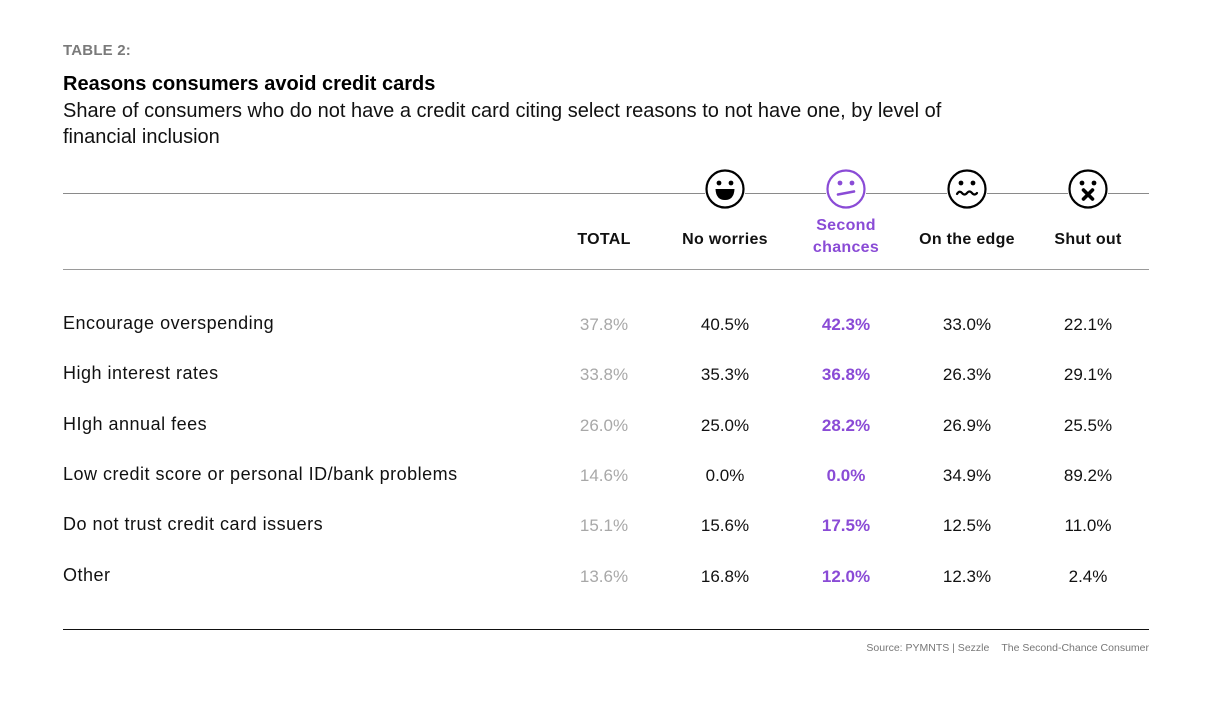 The width and height of the screenshot is (1205, 703). What do you see at coordinates (725, 239) in the screenshot?
I see `column-header-no-worries: No worries` at bounding box center [725, 239].